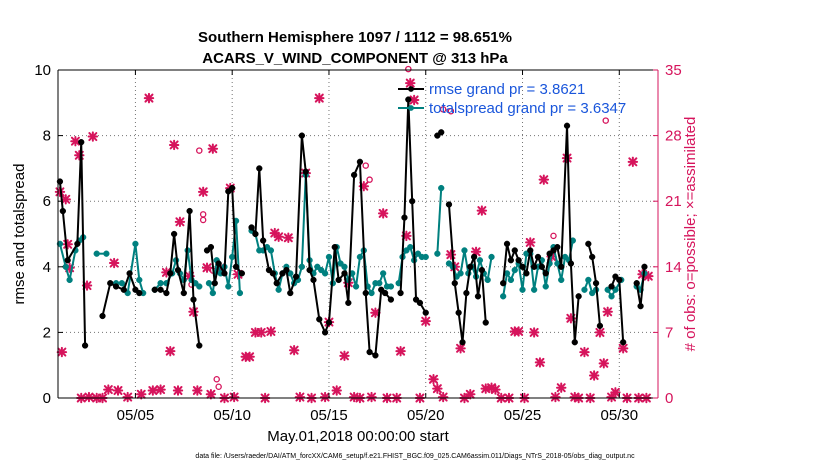  Describe the element at coordinates (358, 436) in the screenshot. I see `x-axis-label: May.01,2018 00:00:00 start` at that location.